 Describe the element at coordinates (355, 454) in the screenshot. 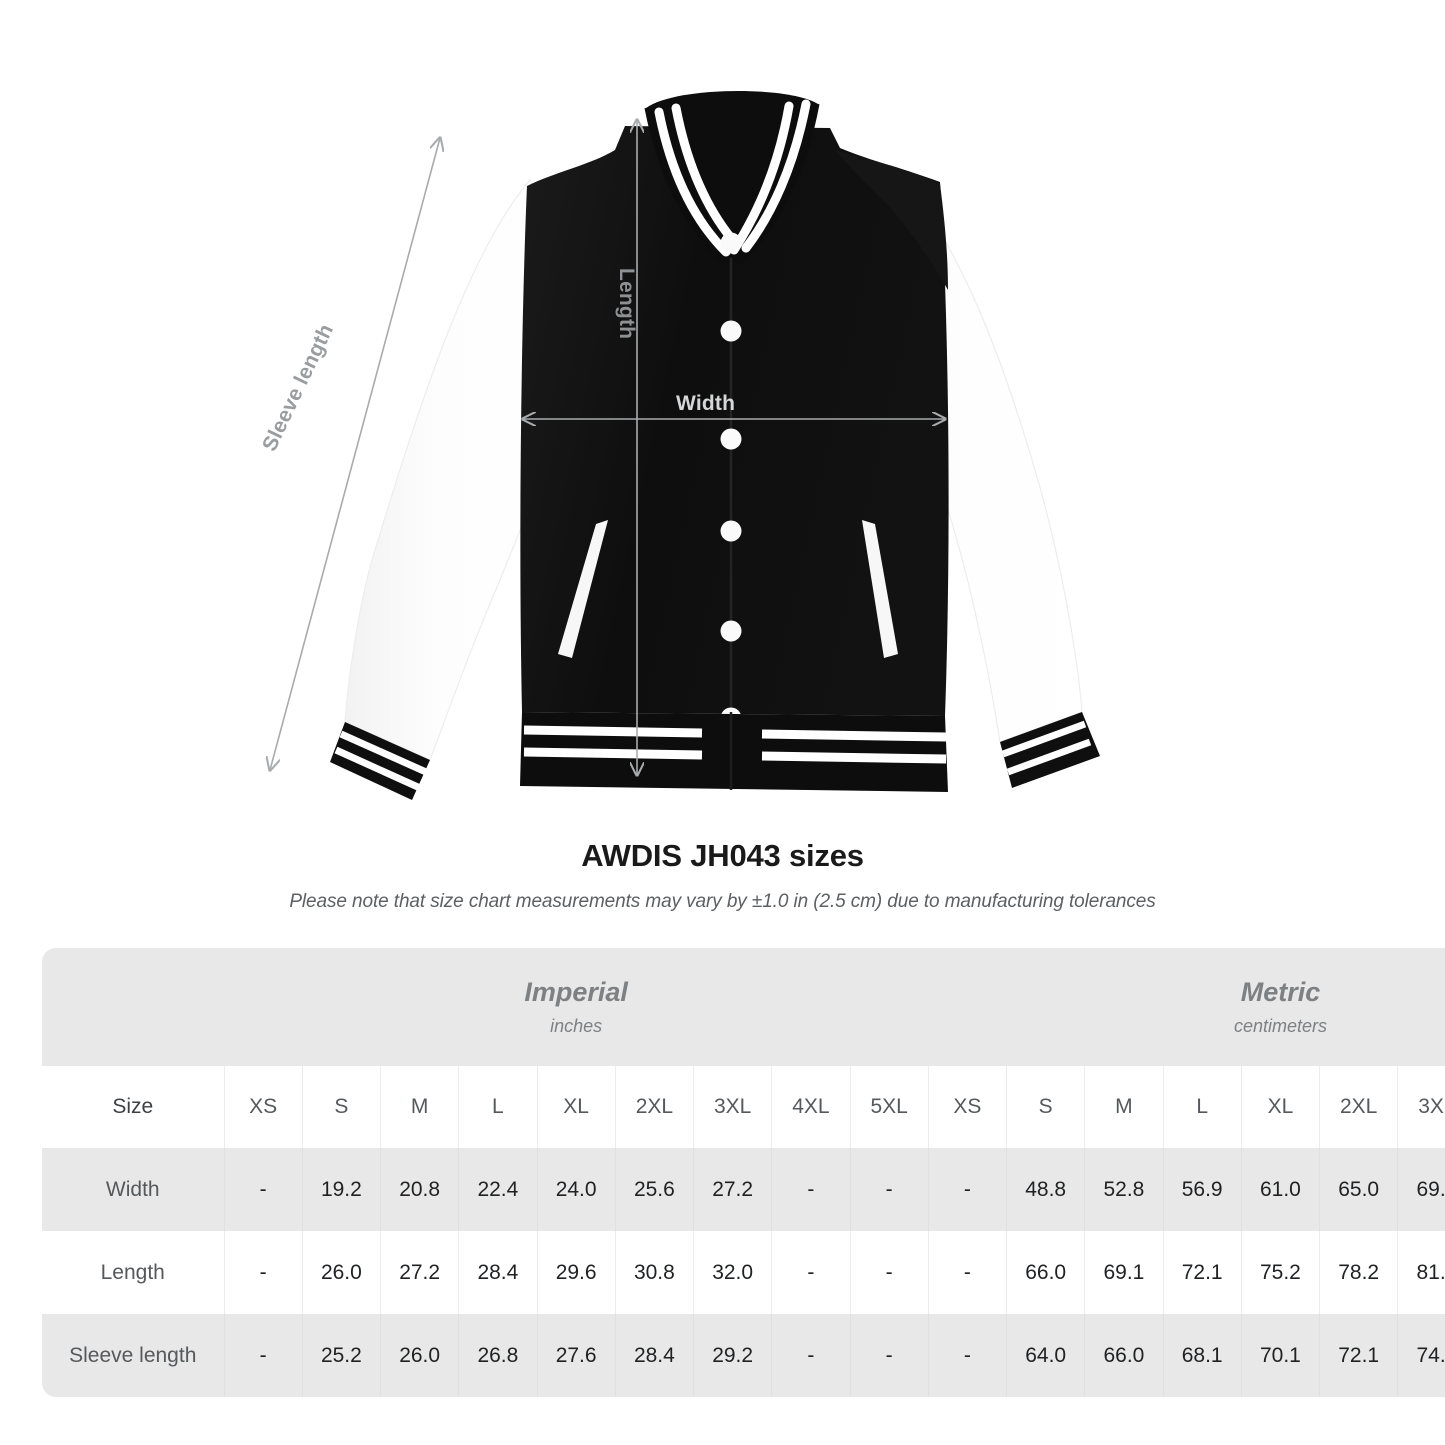

I see `sleeve-length-arrow` at that location.